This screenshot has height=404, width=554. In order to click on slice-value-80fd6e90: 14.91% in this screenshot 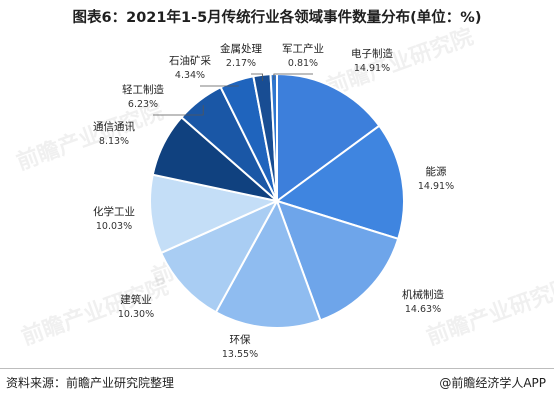, I will do `click(436, 186)`.